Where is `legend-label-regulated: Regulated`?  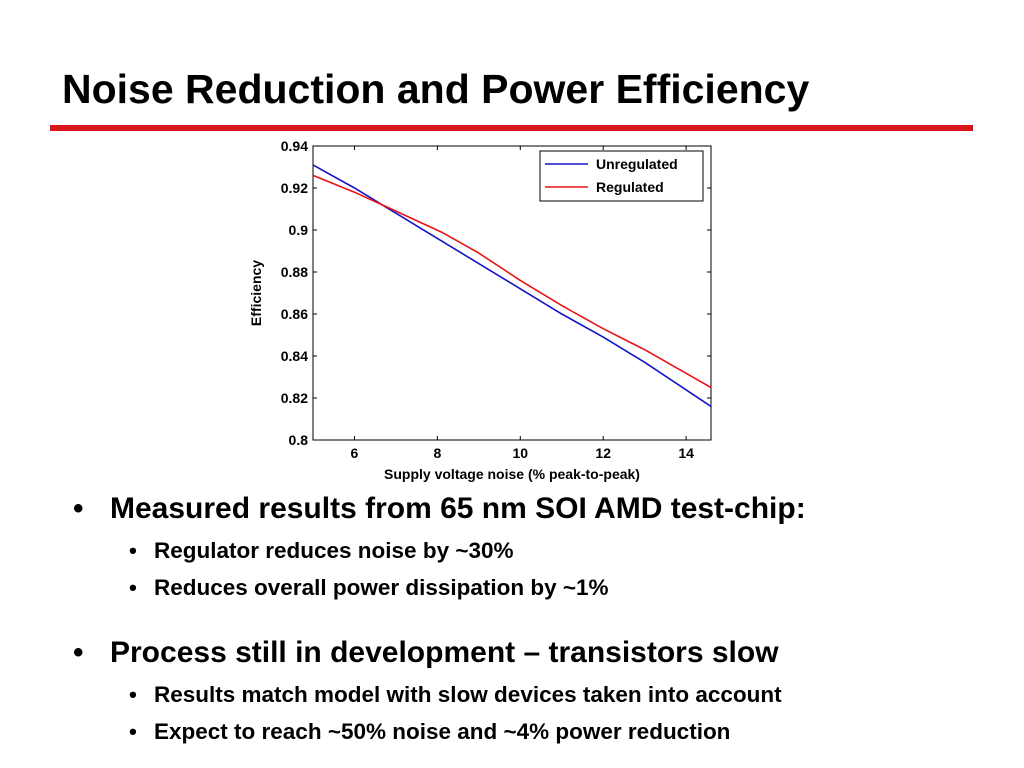 legend-label-regulated: Regulated is located at coordinates (630, 187).